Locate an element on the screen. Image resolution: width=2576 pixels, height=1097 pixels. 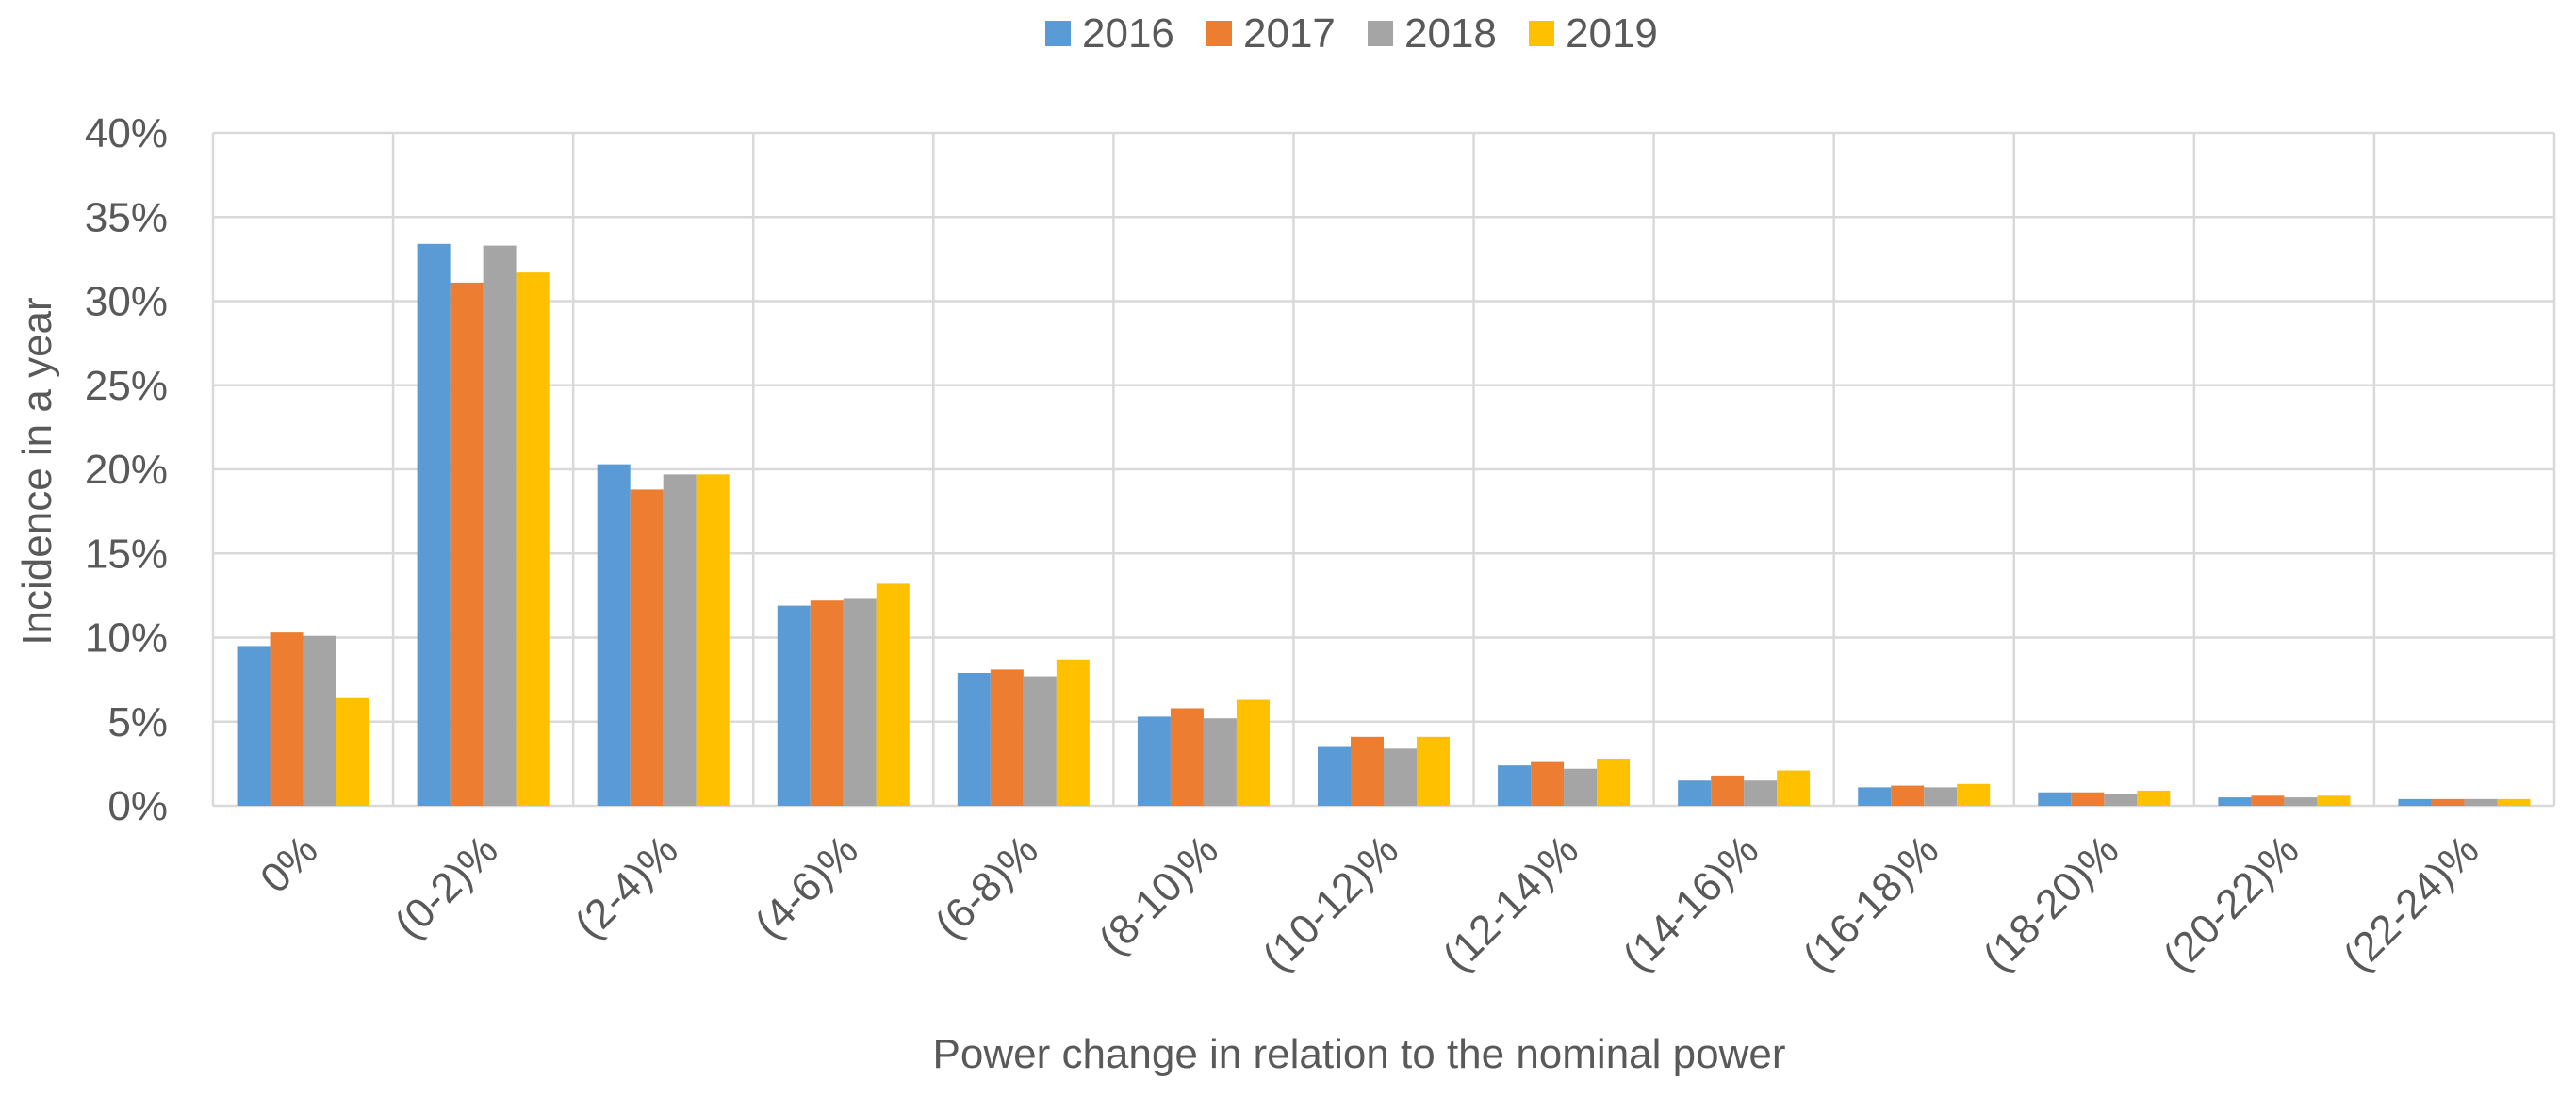
legend-label: 2016 is located at coordinates (1128, 34).